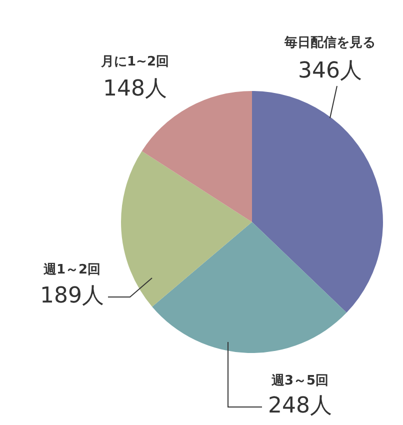 The image size is (403, 425). Describe the element at coordinates (134, 62) in the screenshot. I see `slice-label: 月に1~2回` at that location.